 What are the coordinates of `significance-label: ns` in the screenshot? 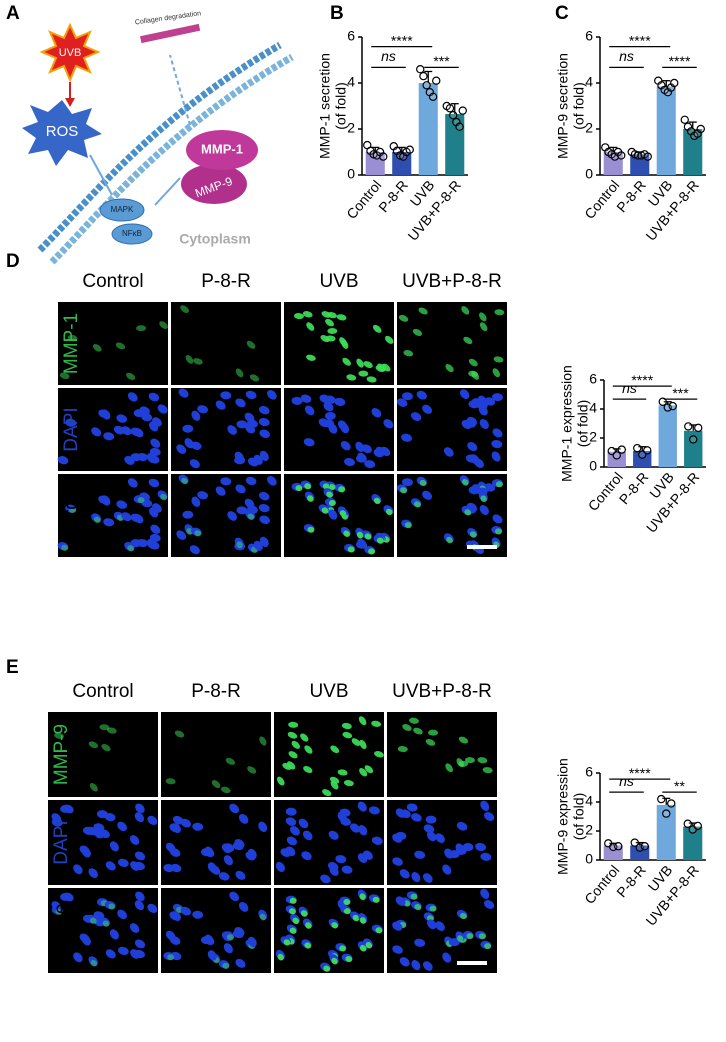 It's located at (626, 781).